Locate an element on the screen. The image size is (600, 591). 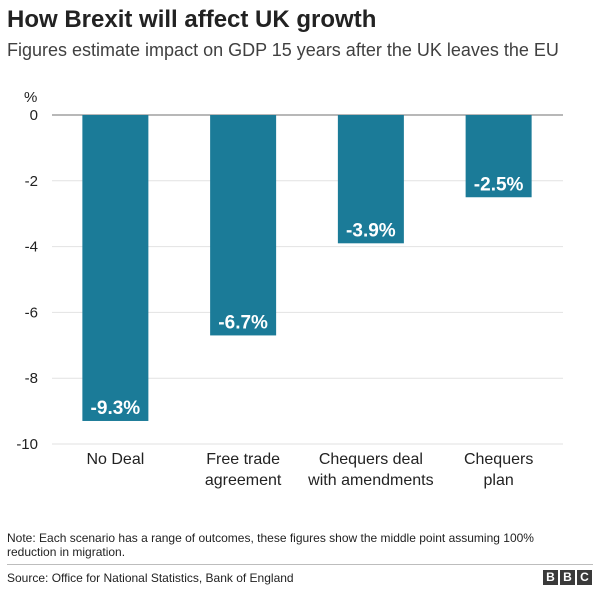
x-category-label: Chequers is located at coordinates (498, 459).